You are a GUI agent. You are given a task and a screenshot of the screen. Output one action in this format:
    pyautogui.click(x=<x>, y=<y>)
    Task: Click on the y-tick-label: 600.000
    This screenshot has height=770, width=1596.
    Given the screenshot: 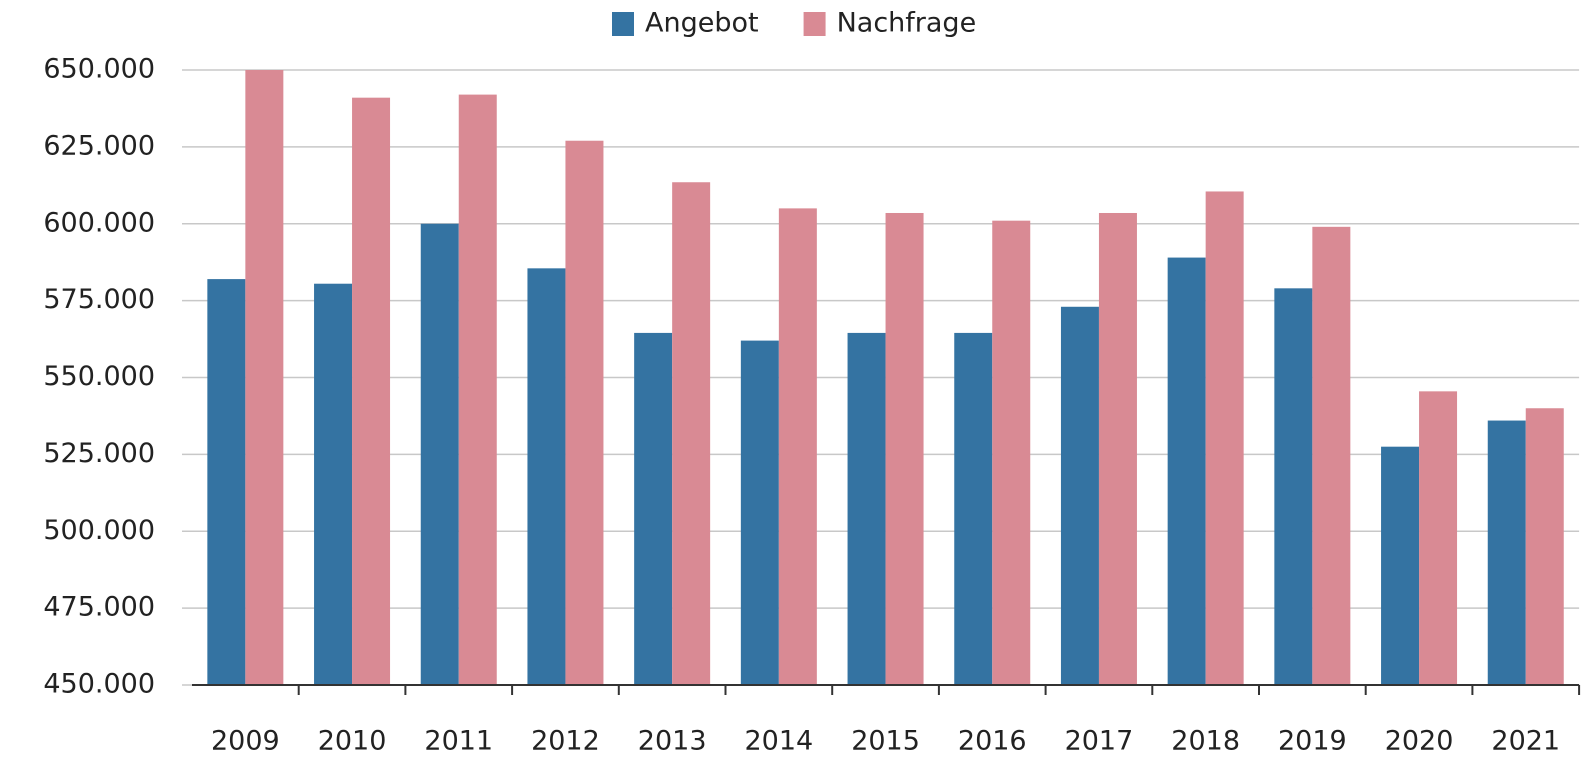 What is the action you would take?
    pyautogui.click(x=99, y=222)
    